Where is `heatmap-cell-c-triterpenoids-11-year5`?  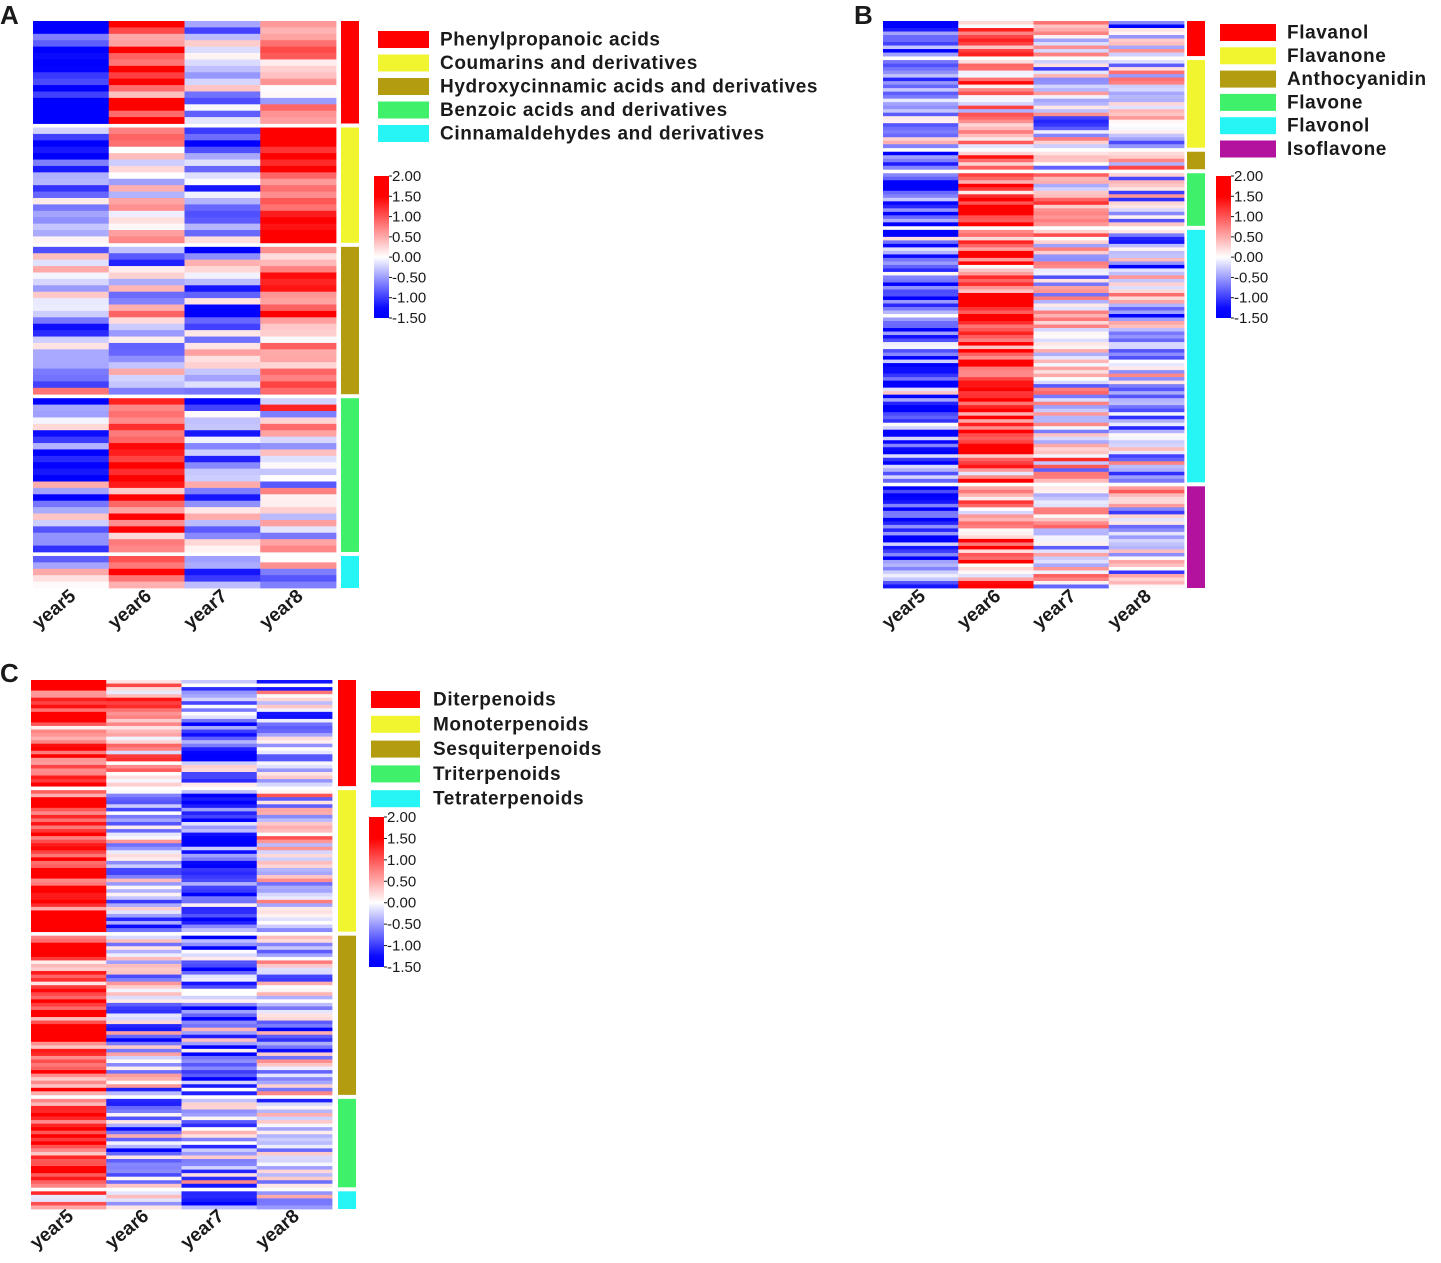
heatmap-cell-c-triterpenoids-11-year5 is located at coordinates (69, 1139).